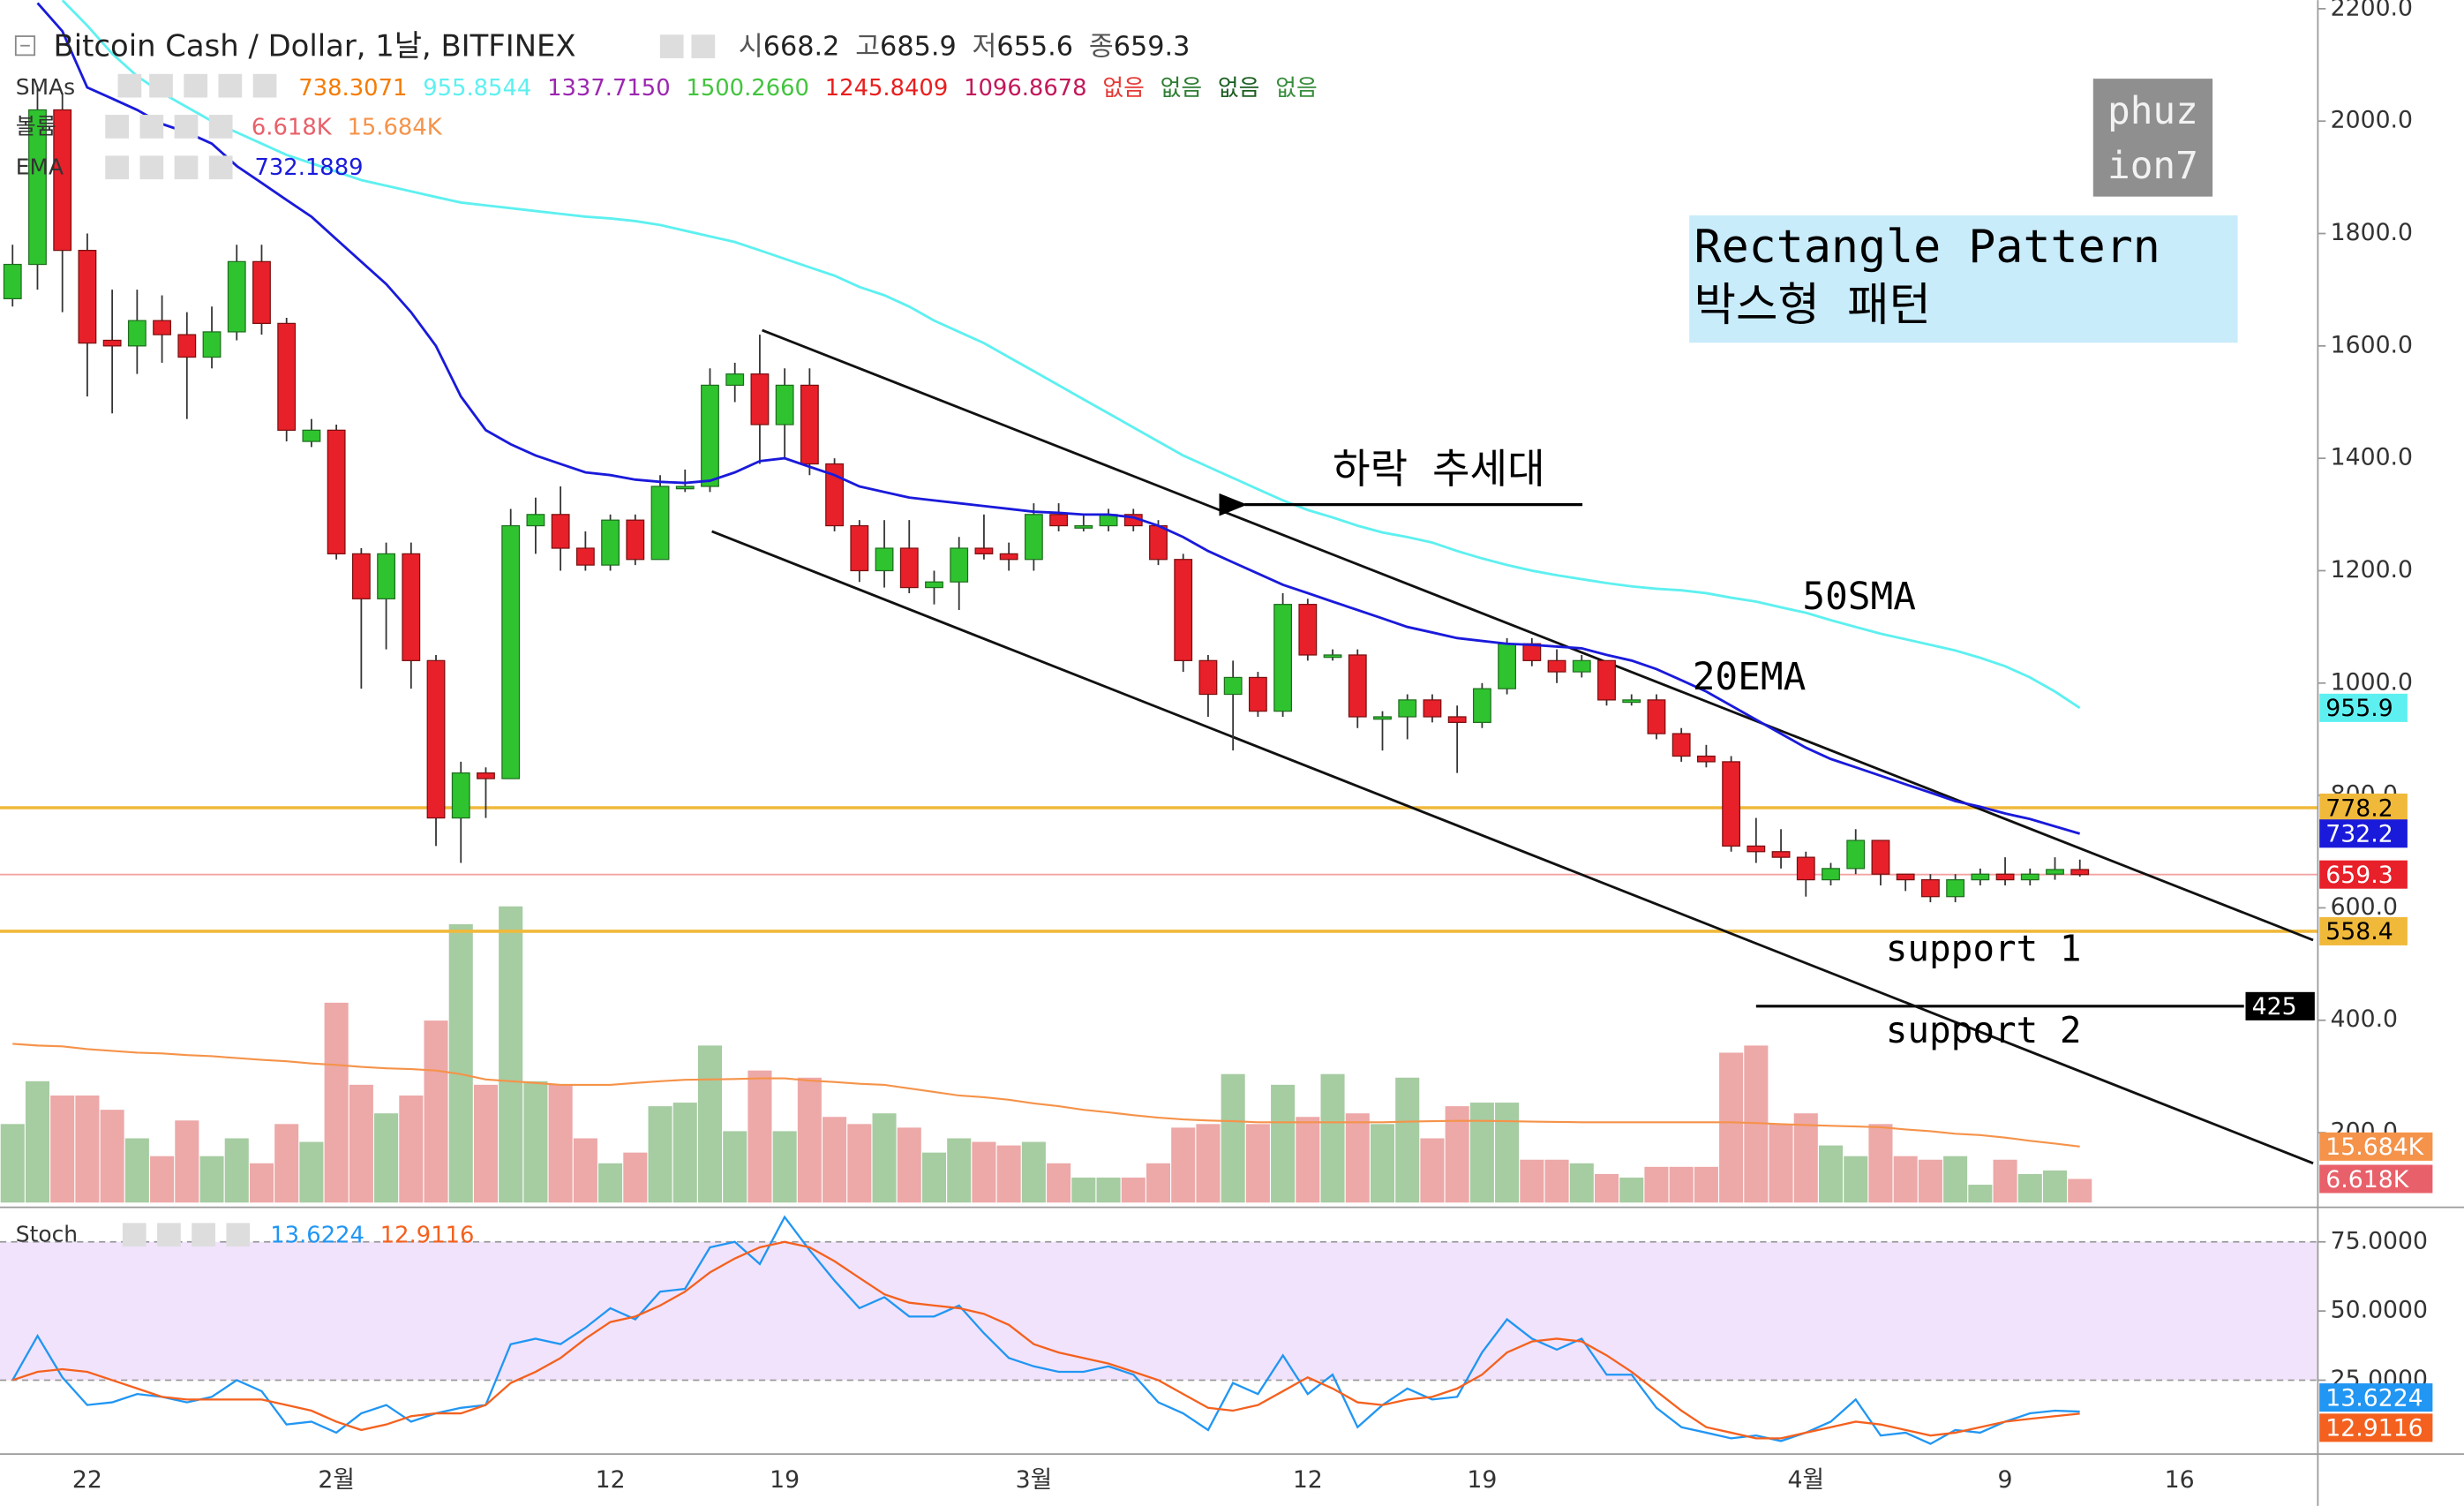  I want to click on volume-value: 15.684K, so click(395, 127).